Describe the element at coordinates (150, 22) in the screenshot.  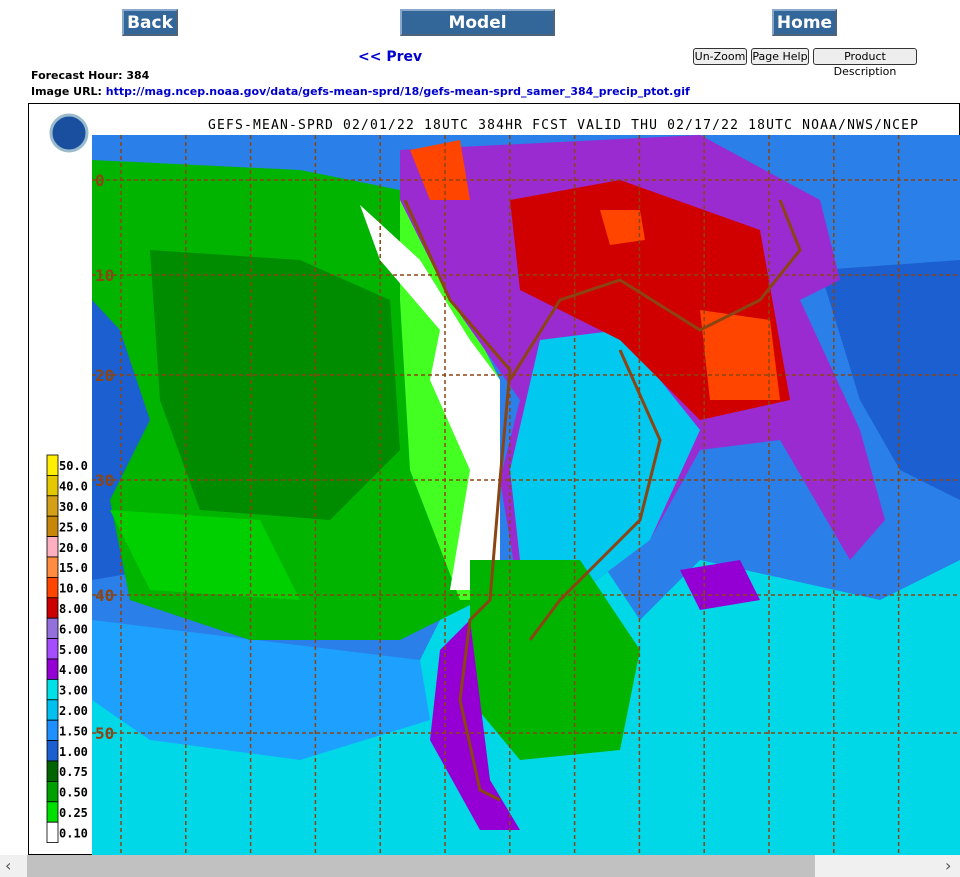
I see `back-button: Back` at that location.